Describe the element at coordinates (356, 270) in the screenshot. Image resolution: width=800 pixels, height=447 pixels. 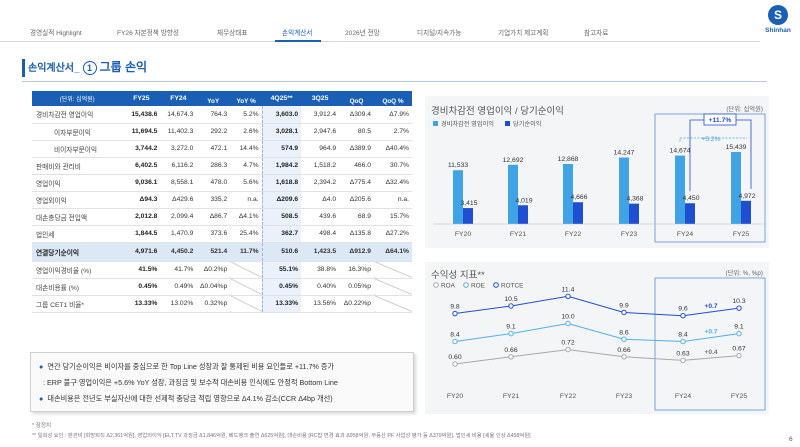
I see `table-cell: 16.3%p` at that location.